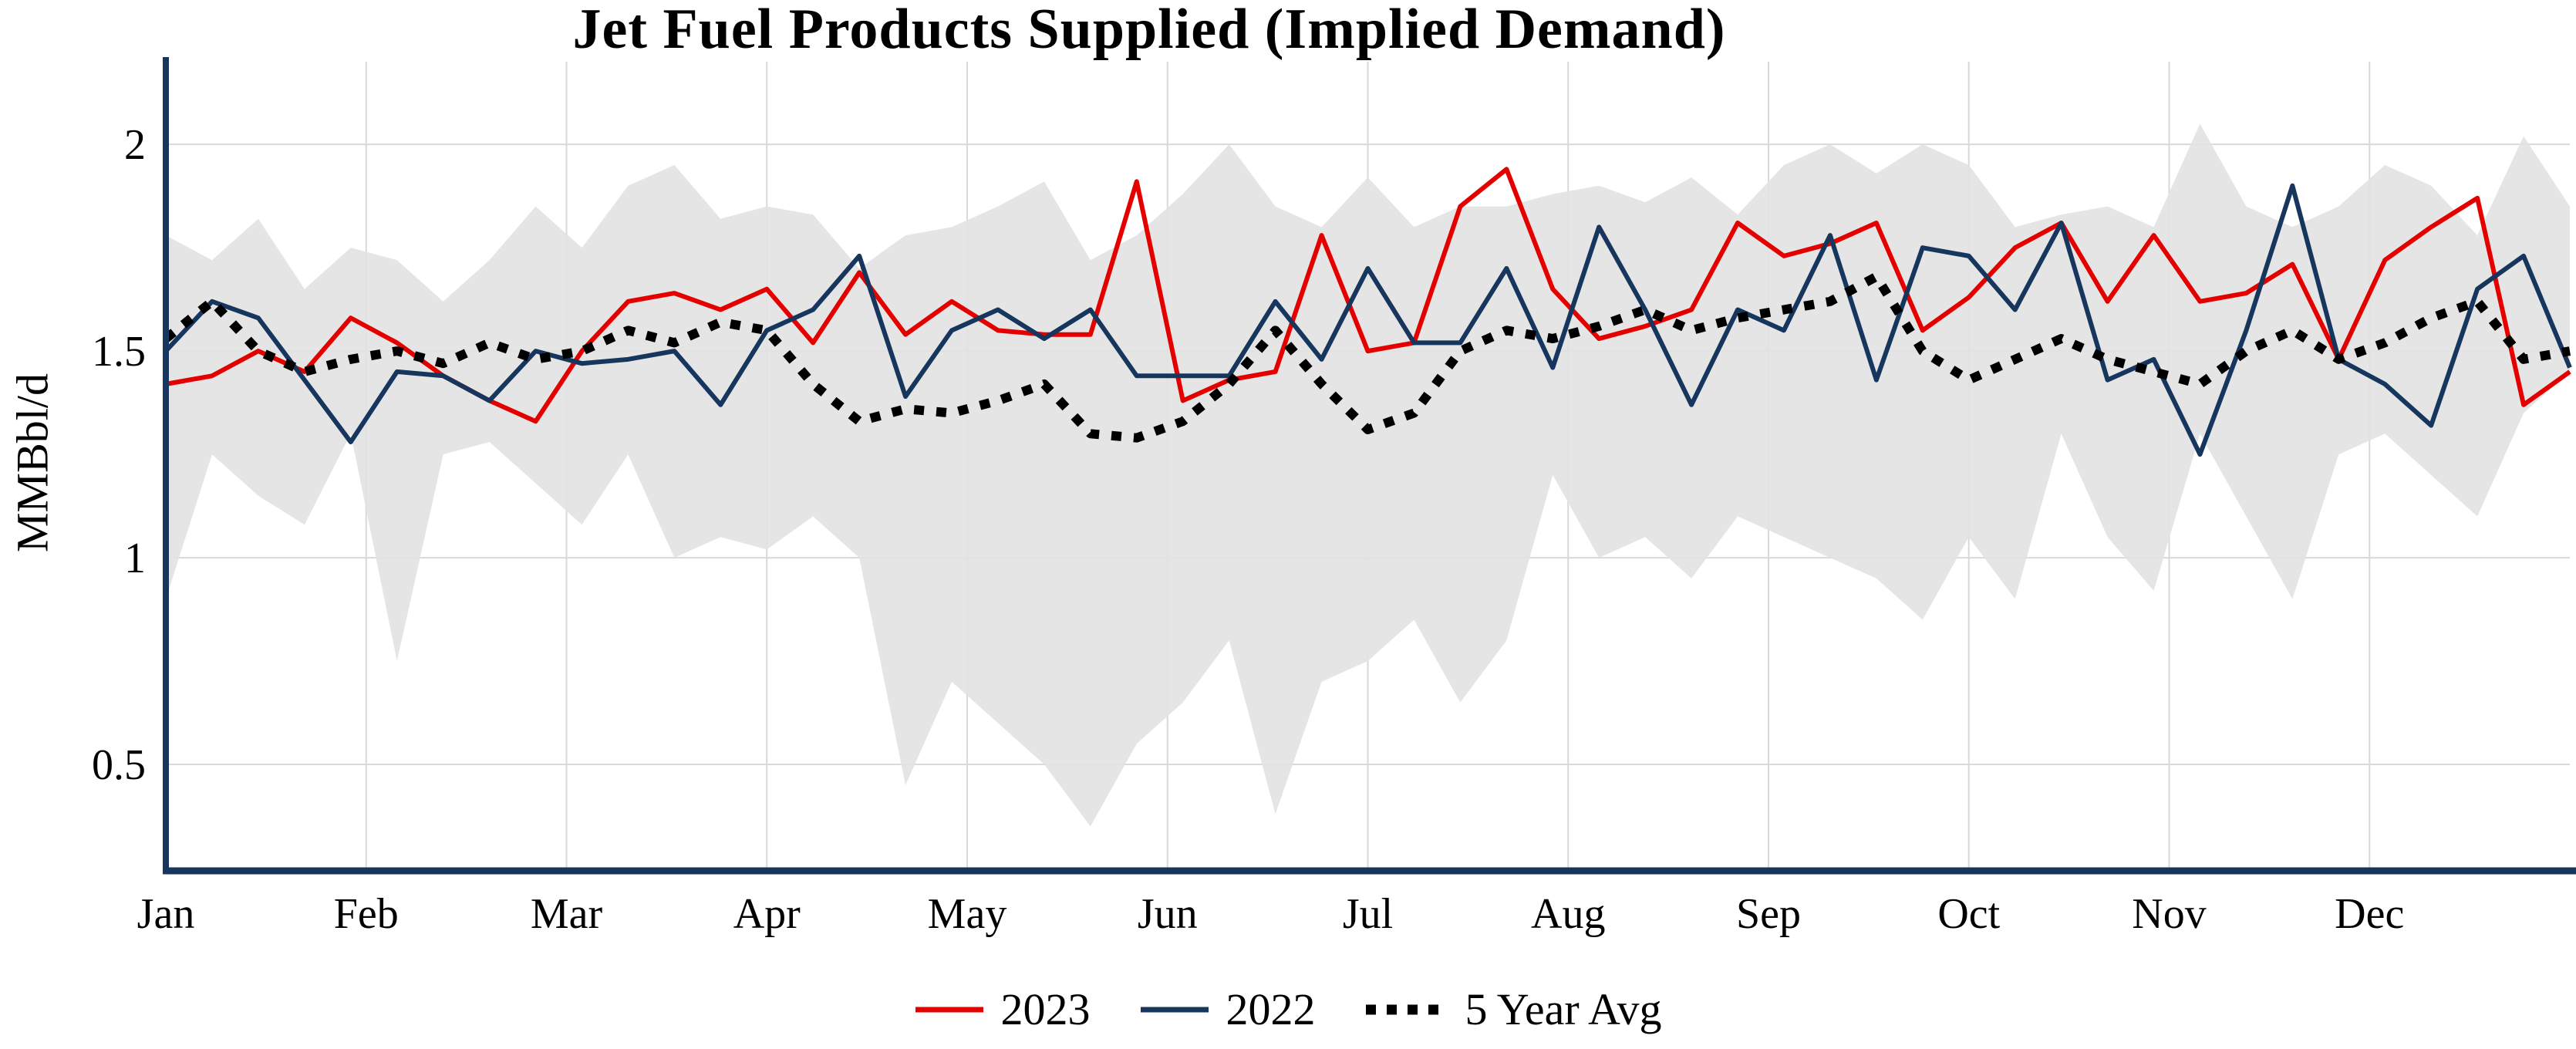  What do you see at coordinates (1568, 914) in the screenshot?
I see `x-tick-label: Aug` at bounding box center [1568, 914].